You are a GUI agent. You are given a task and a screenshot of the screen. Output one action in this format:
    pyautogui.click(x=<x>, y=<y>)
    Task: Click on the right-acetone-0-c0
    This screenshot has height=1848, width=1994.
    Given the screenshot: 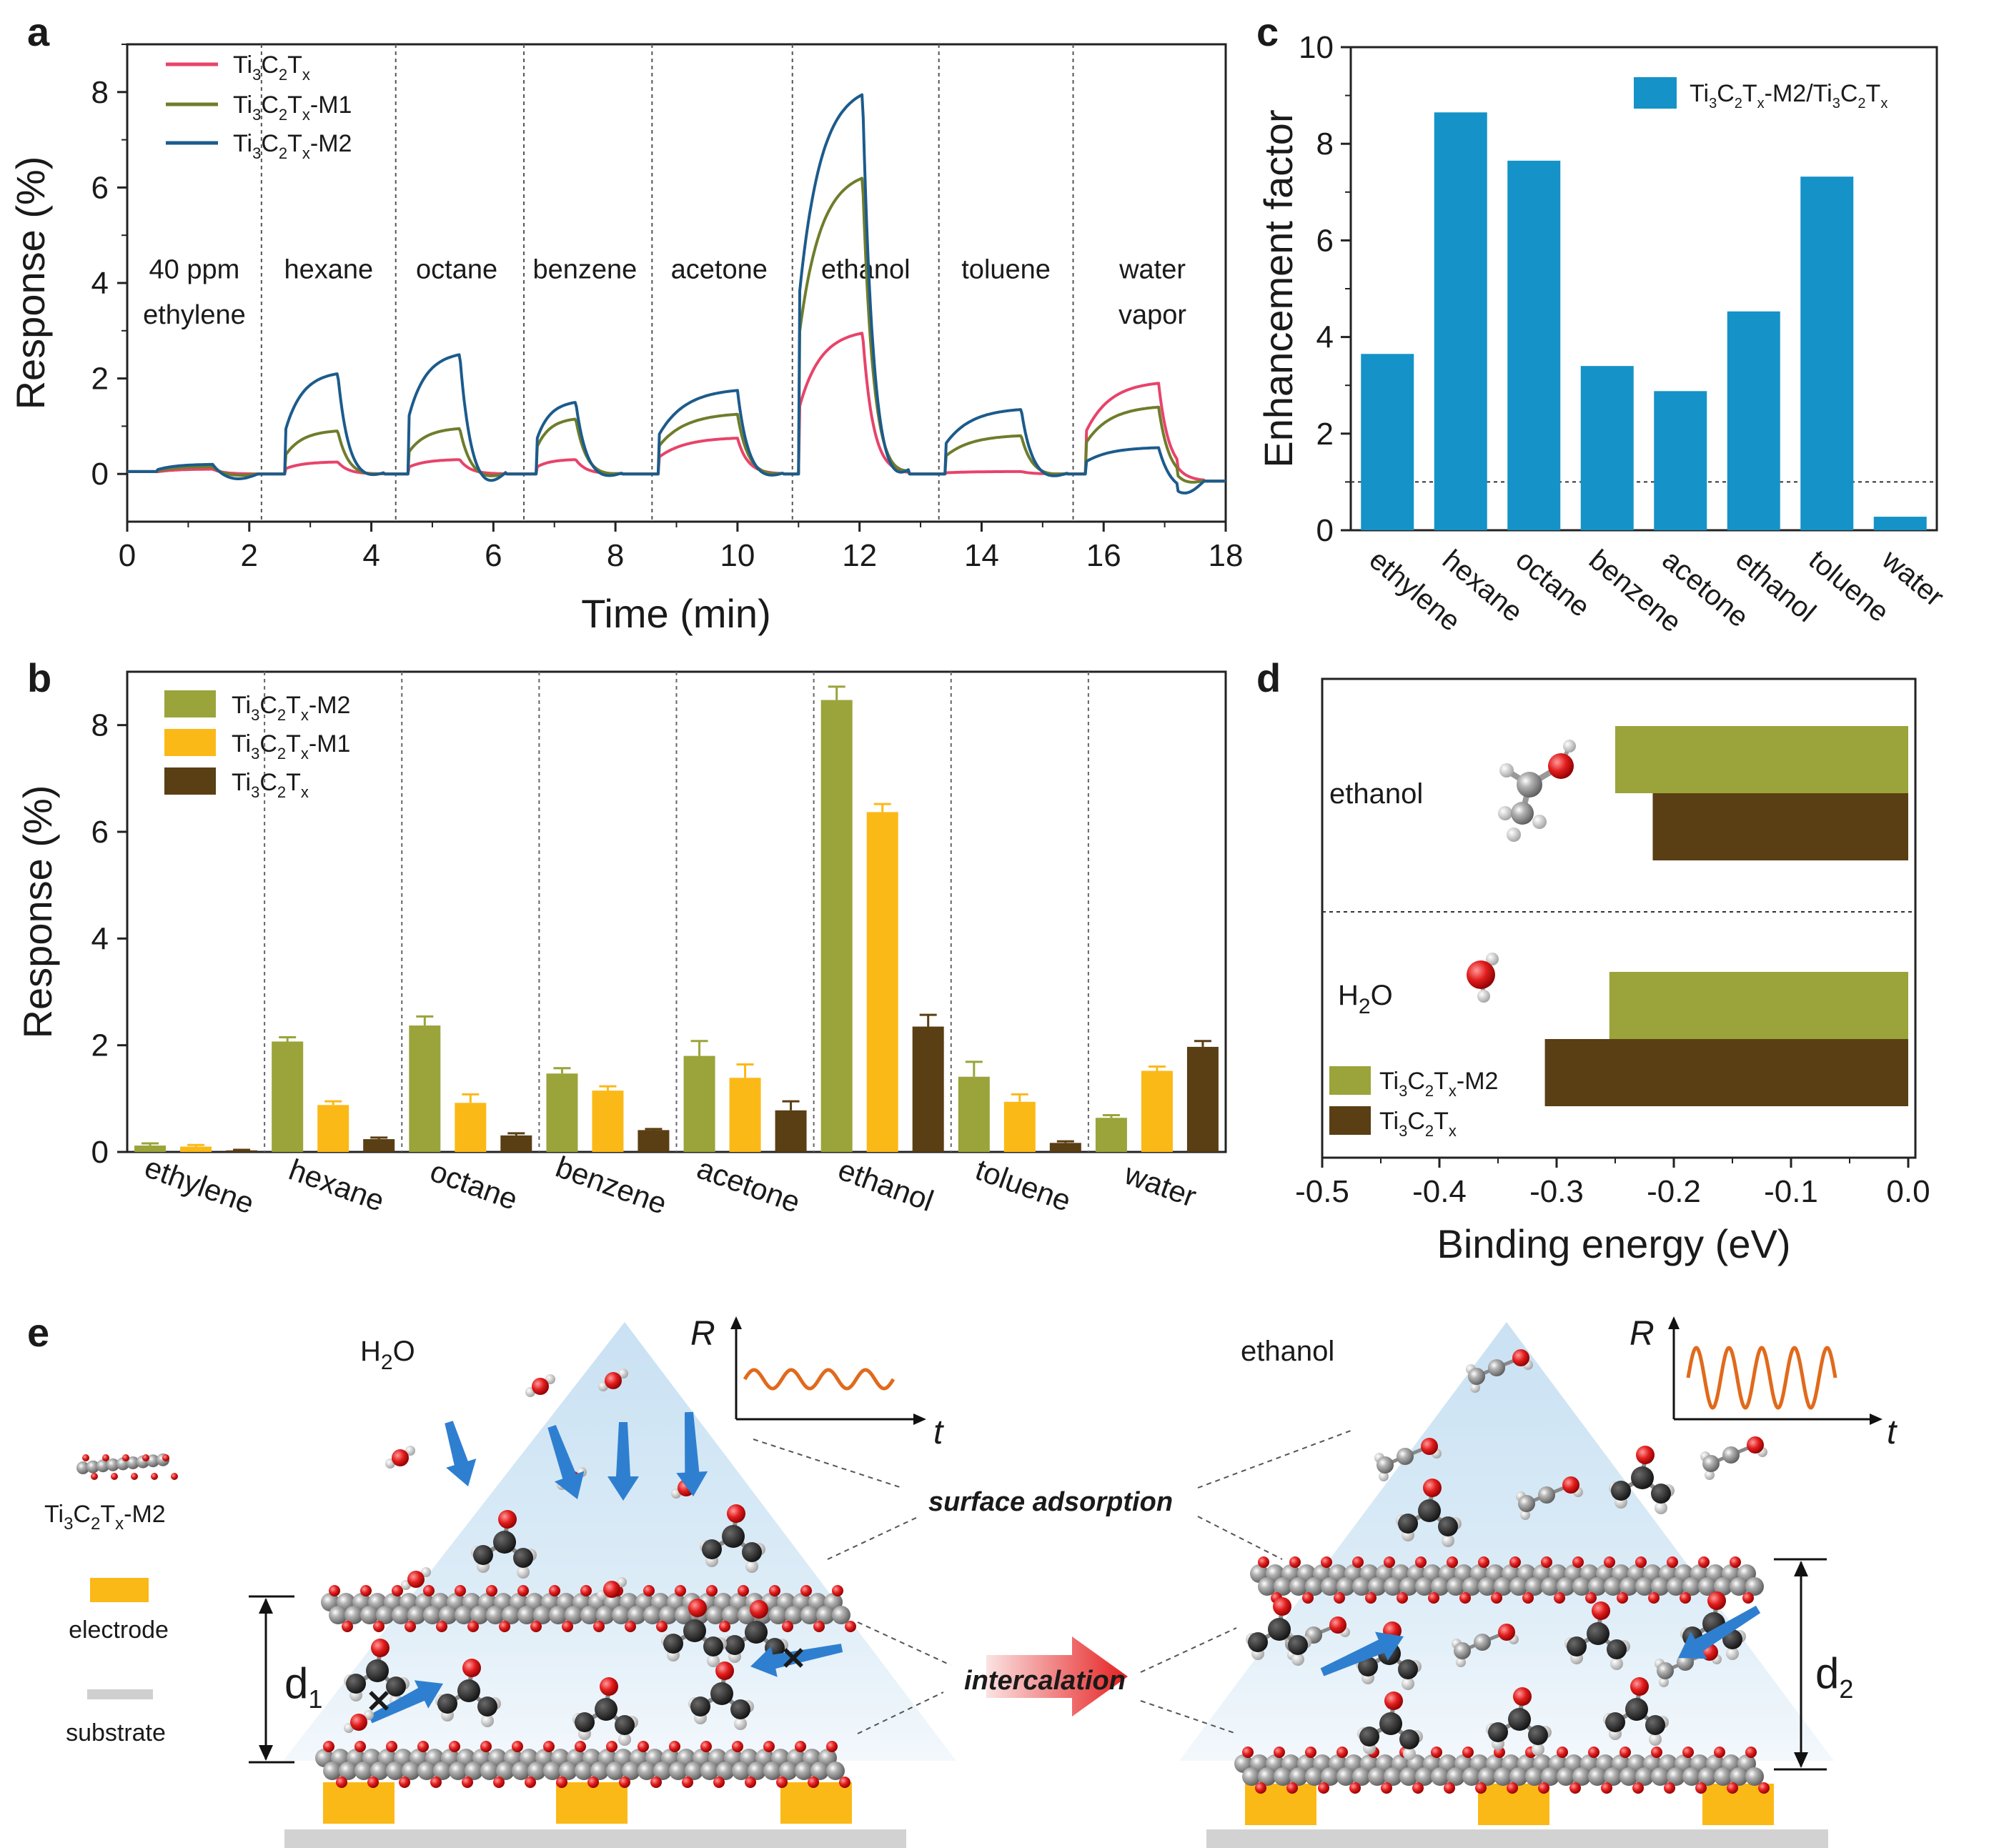 What is the action you would take?
    pyautogui.click(x=1429, y=1510)
    